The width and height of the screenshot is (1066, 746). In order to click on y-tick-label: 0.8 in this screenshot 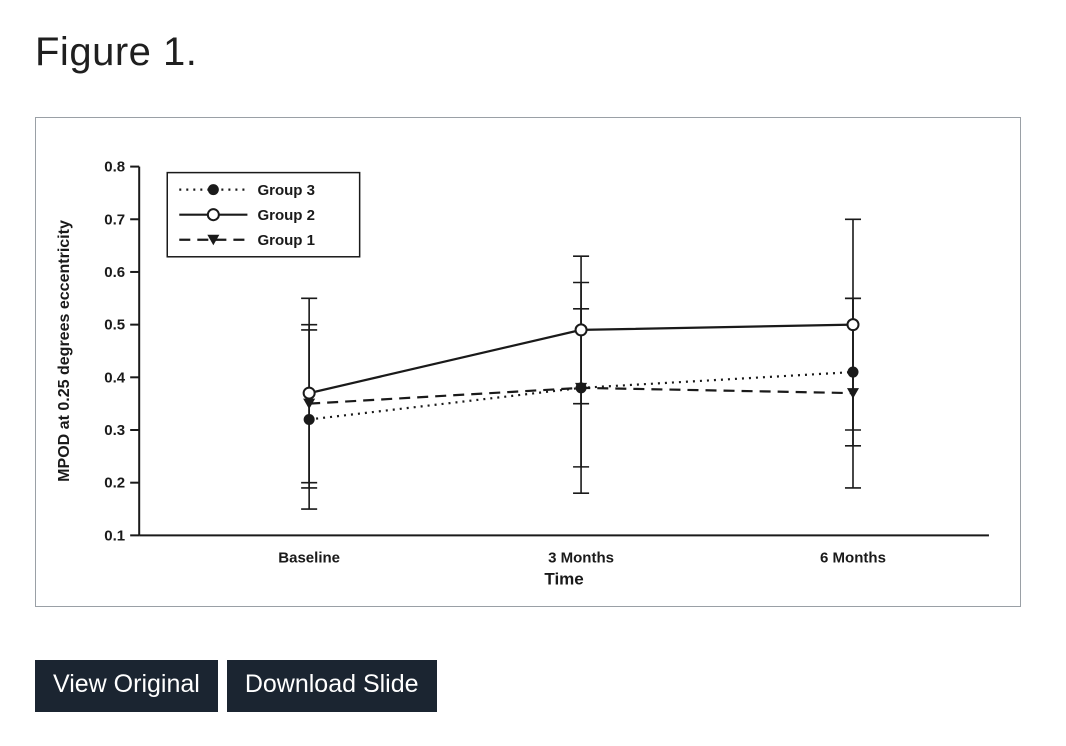, I will do `click(114, 167)`.